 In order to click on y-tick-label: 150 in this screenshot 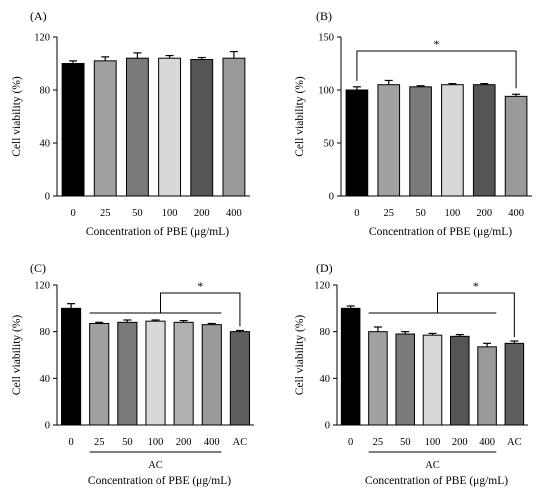, I will do `click(326, 38)`.